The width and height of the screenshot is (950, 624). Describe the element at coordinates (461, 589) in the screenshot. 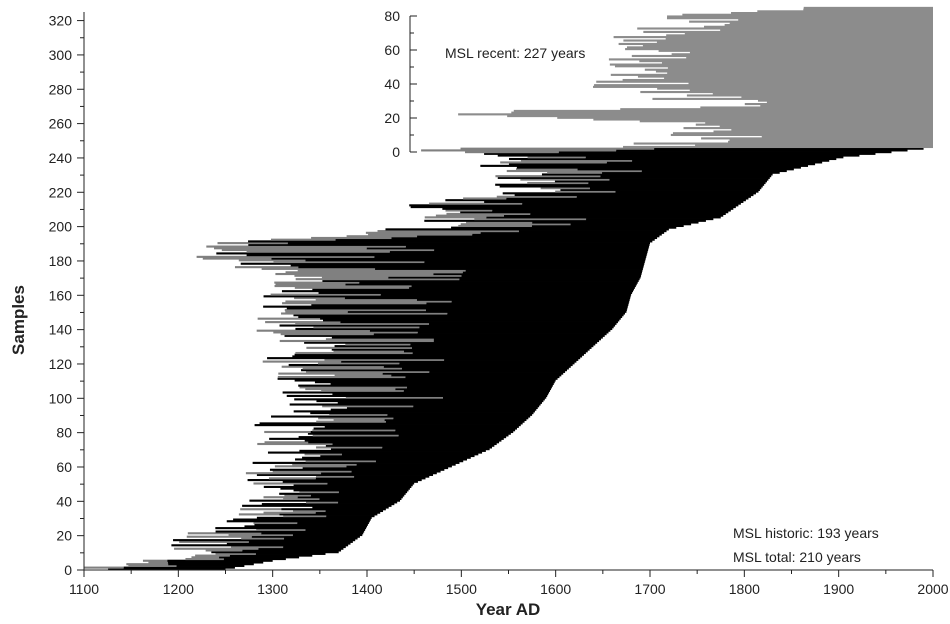

I see `x-tick-label: 1500` at that location.